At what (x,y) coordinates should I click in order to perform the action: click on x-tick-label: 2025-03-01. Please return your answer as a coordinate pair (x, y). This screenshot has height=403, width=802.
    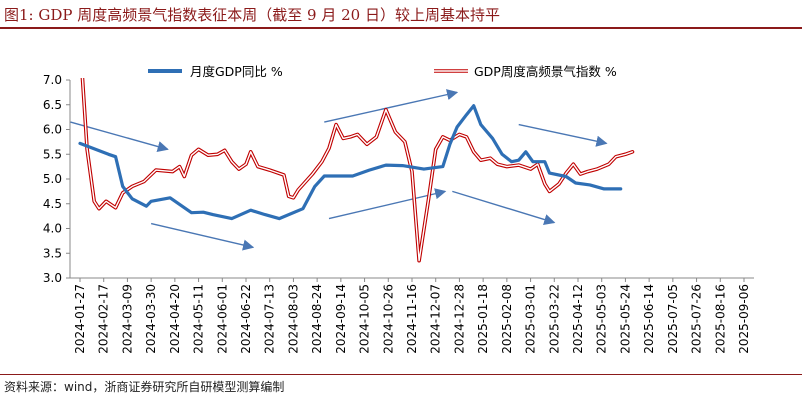
    Looking at the image, I should click on (531, 319).